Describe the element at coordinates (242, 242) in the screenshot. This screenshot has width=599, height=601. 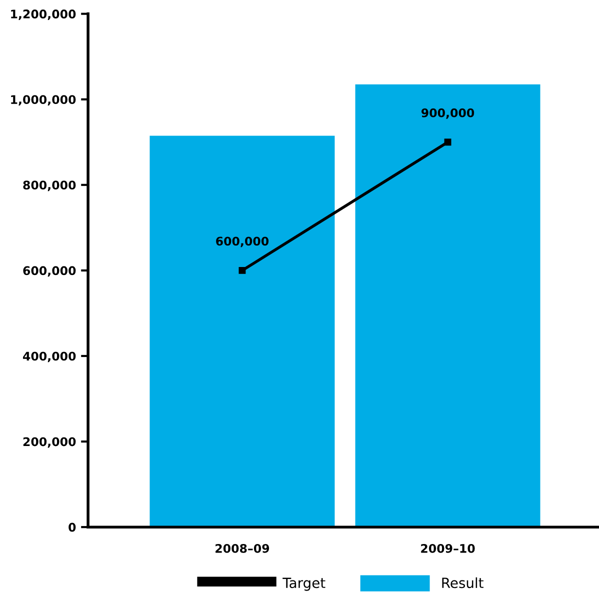
I see `data-label: 600,000` at that location.